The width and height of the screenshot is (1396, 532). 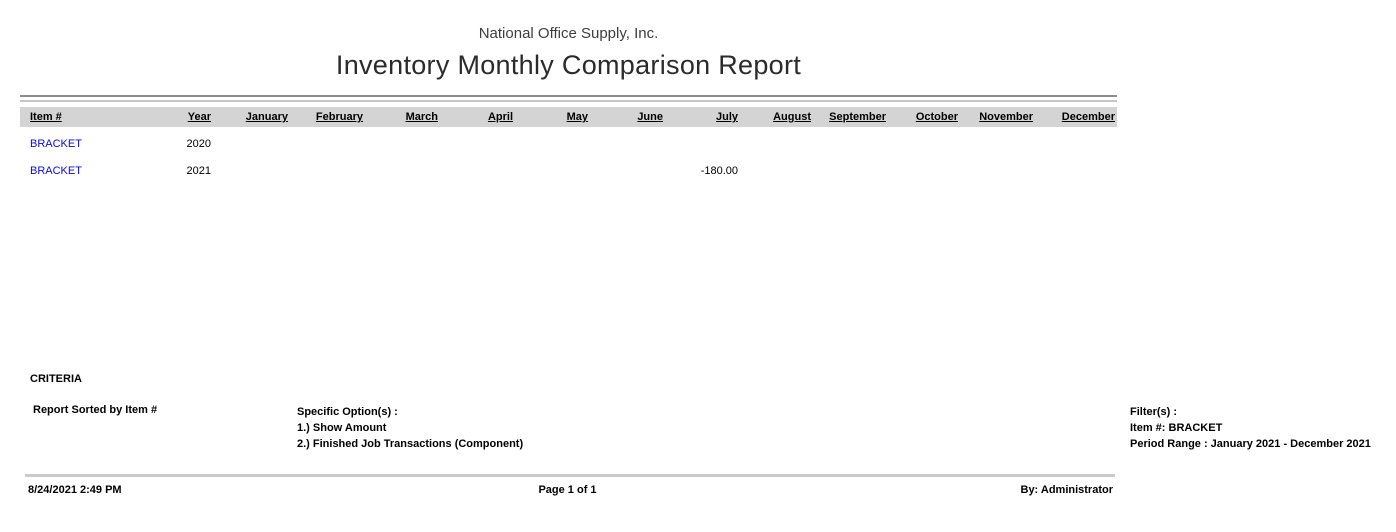 What do you see at coordinates (726, 117) in the screenshot?
I see `column-header-july: July` at bounding box center [726, 117].